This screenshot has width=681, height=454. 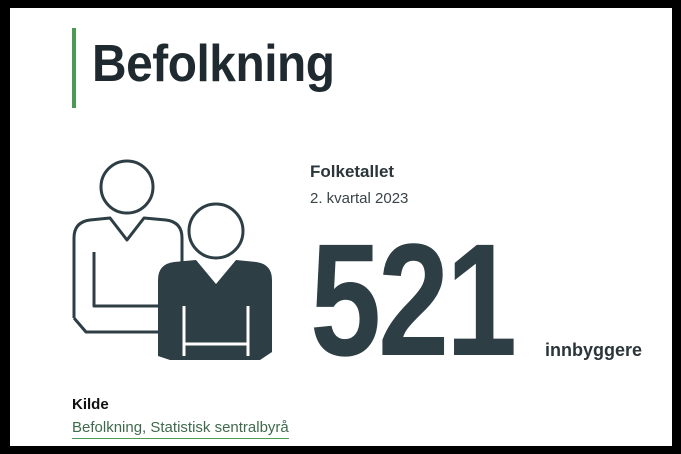 What do you see at coordinates (359, 198) in the screenshot?
I see `stat-period: 2. kvartal 2023` at bounding box center [359, 198].